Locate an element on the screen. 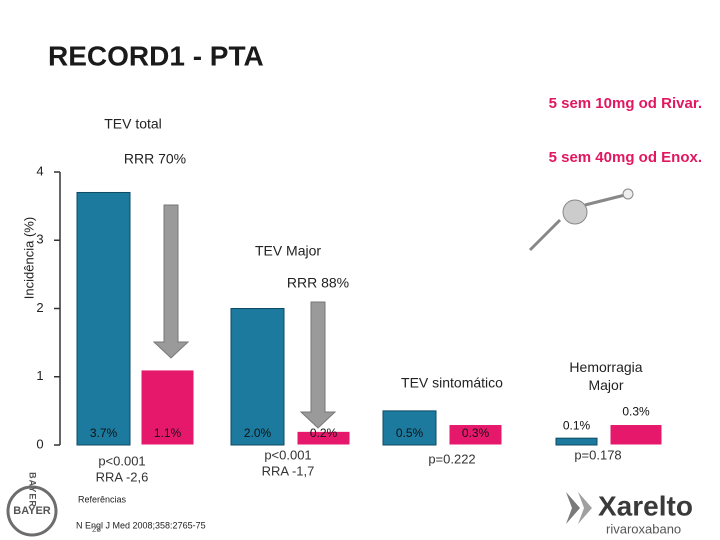 The height and width of the screenshot is (540, 720). legend-entry: 5 sem 10mg od Rivar. is located at coordinates (625, 103).